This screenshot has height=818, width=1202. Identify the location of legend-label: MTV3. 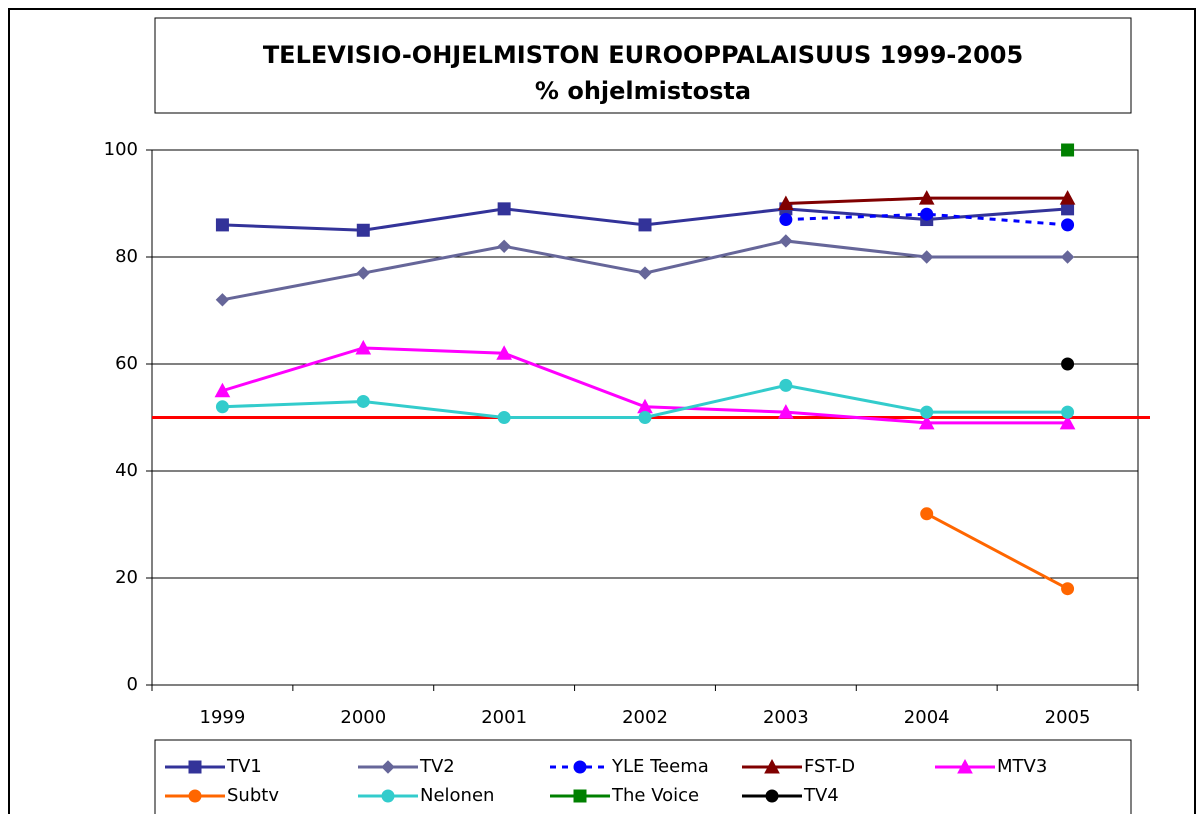
(1022, 766).